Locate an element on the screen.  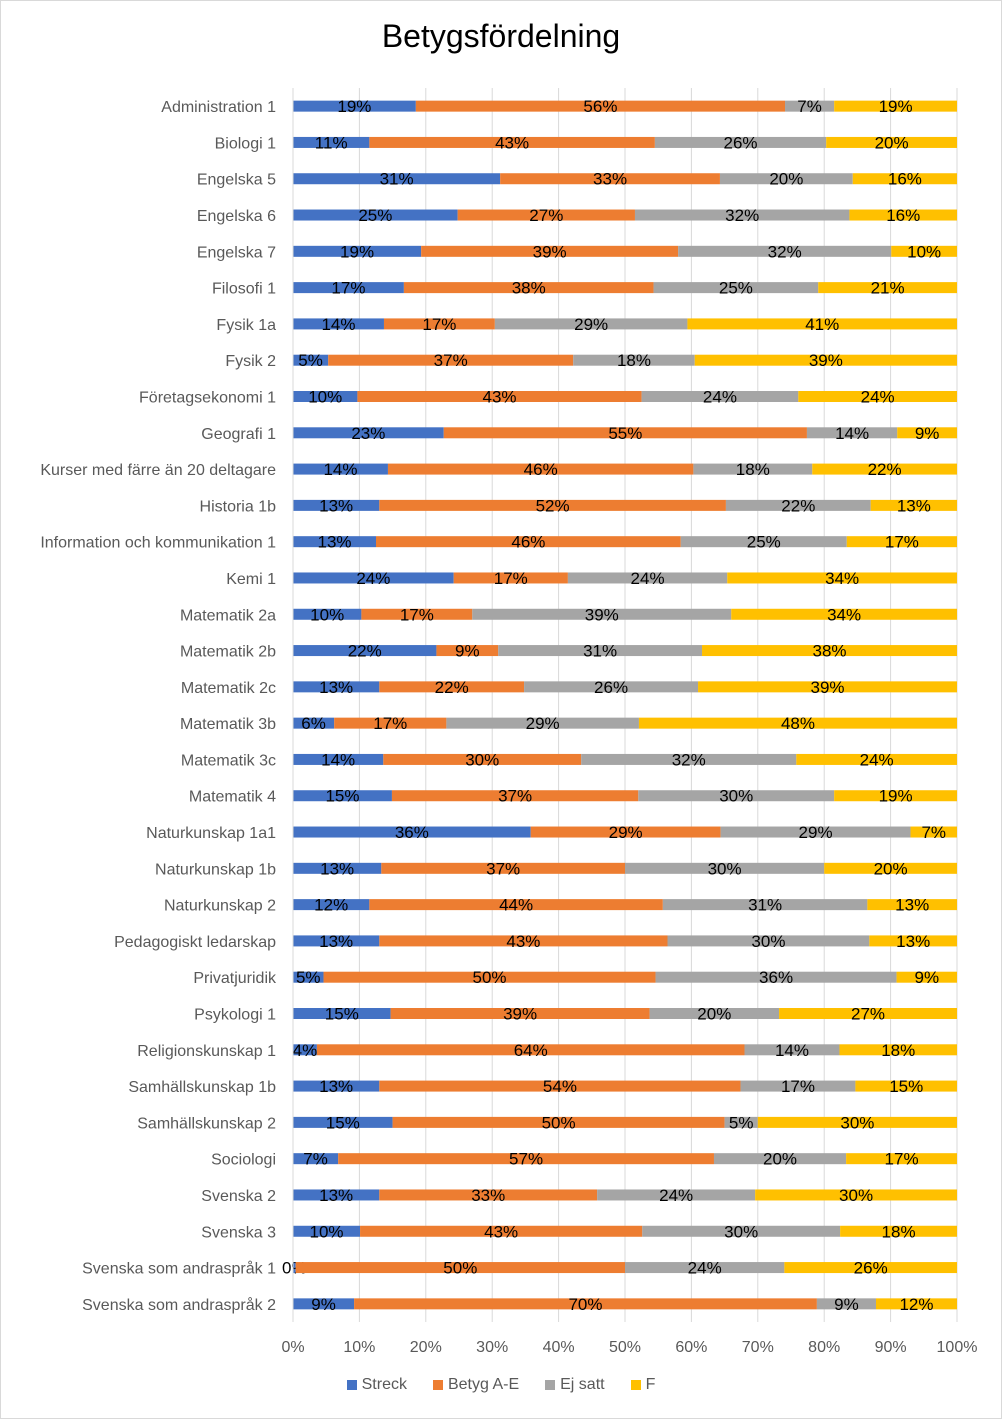
x-tick-label: 70% is located at coordinates (758, 1347).